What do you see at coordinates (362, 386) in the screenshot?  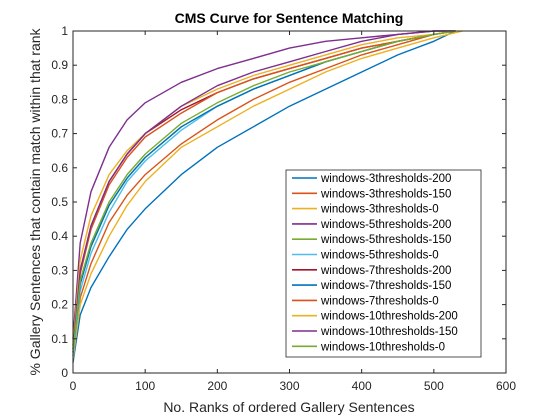 I see `x-tick-label: 400` at bounding box center [362, 386].